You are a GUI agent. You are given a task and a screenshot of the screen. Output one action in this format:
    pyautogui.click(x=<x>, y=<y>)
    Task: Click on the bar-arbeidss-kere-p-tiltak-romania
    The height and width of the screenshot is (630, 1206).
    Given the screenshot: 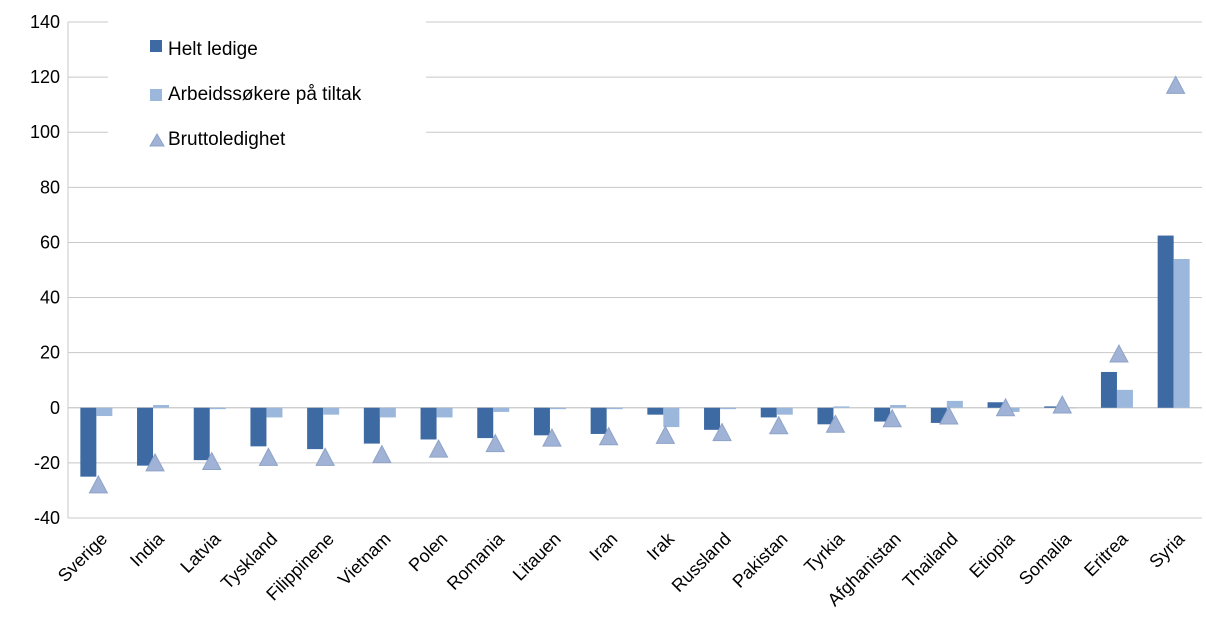 What is the action you would take?
    pyautogui.click(x=501, y=409)
    